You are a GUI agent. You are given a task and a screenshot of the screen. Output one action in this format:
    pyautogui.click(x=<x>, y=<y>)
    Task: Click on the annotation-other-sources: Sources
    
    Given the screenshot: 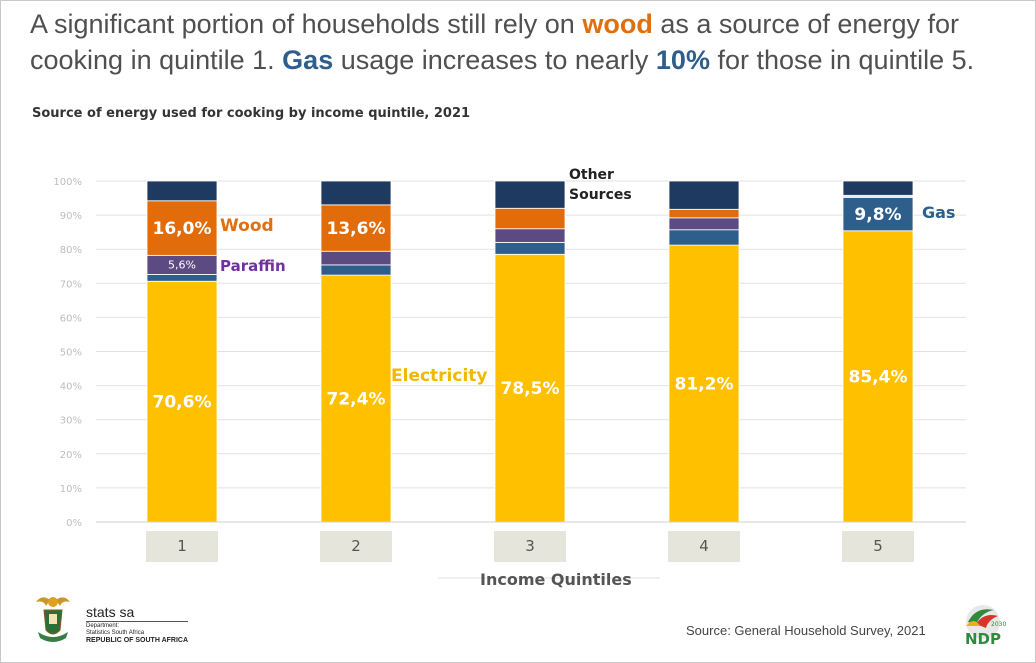 What is the action you would take?
    pyautogui.click(x=600, y=195)
    